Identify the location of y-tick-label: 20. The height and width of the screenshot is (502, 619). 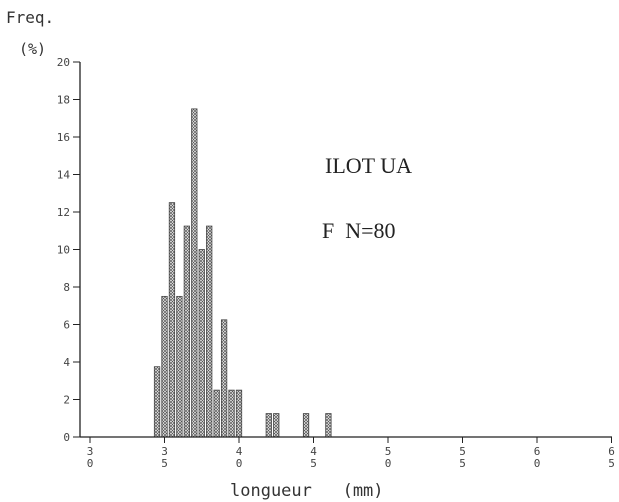
(63, 62).